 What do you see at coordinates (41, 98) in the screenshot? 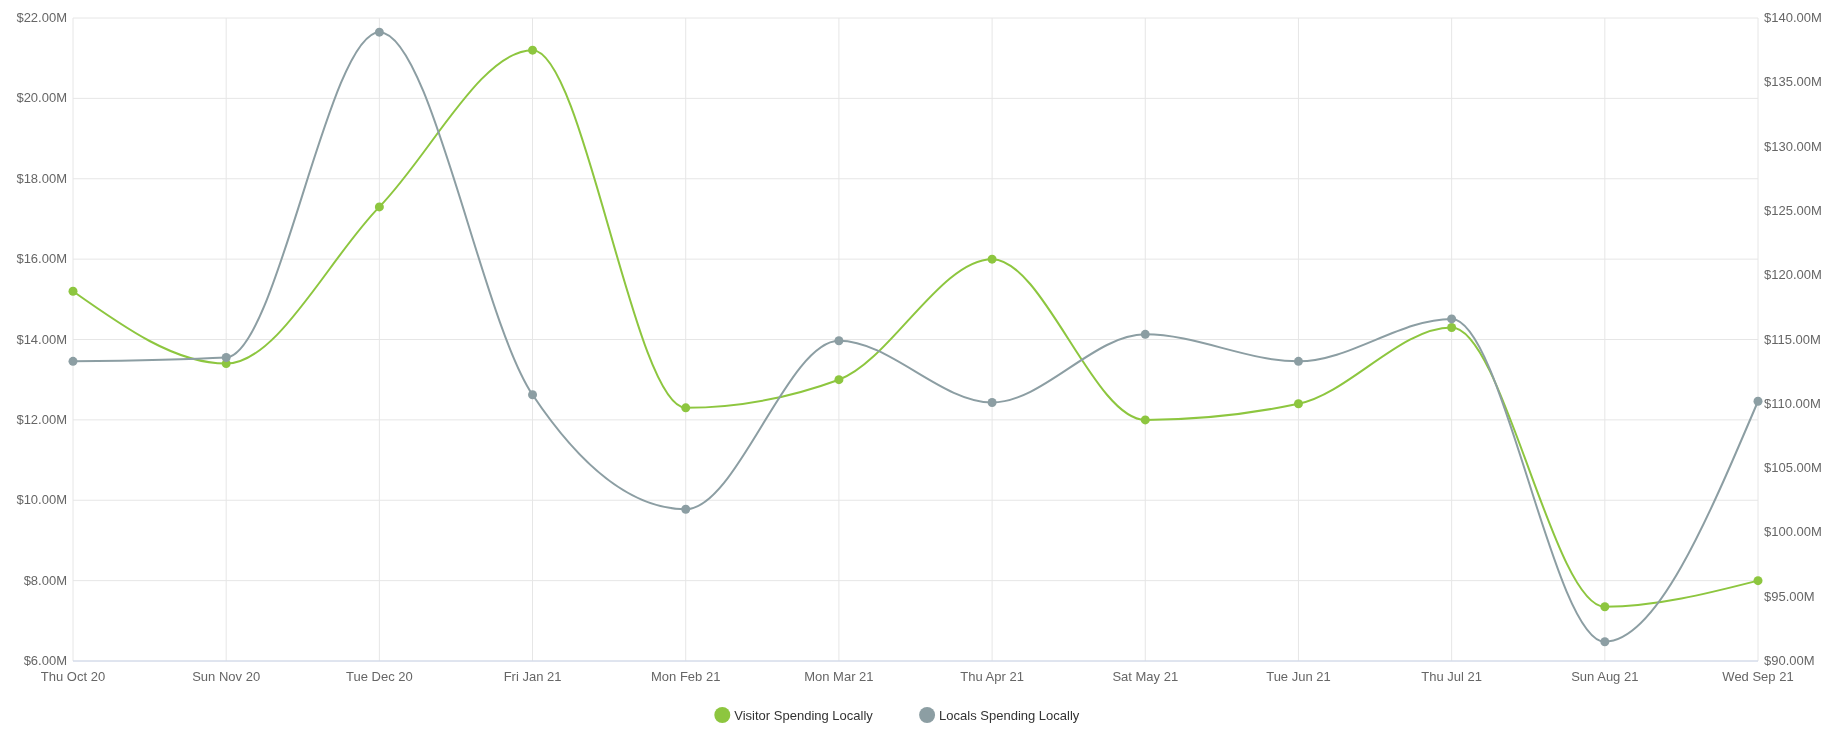
I see `y-tick-label: $20.00M` at bounding box center [41, 98].